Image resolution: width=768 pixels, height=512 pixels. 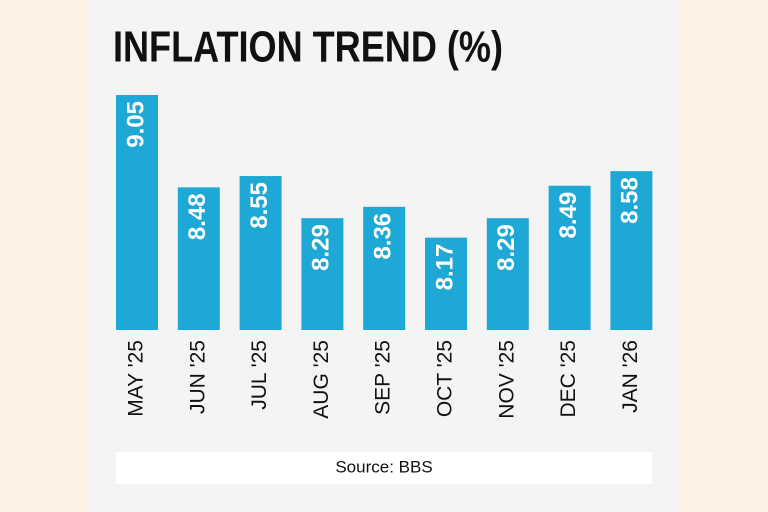 I want to click on x-tick-label: DEC '25, so click(x=568, y=379).